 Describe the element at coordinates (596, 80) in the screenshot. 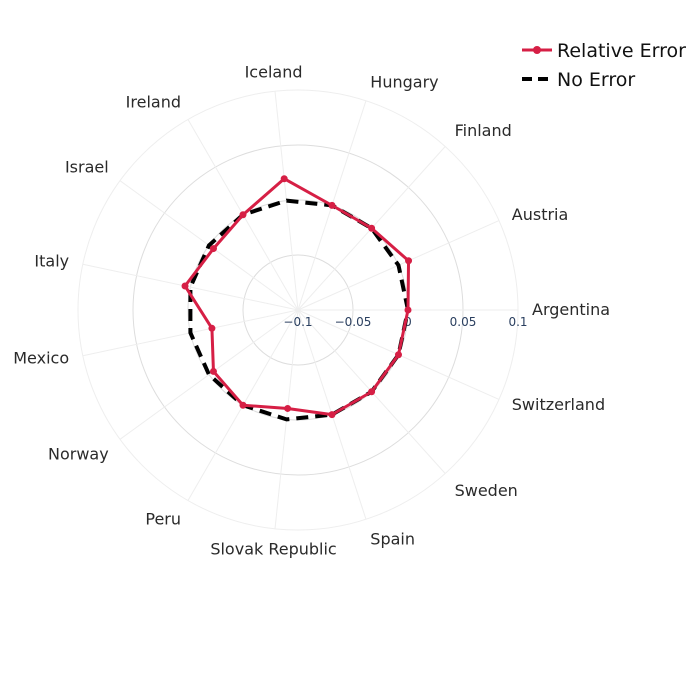

I see `legend-label: No Error` at that location.